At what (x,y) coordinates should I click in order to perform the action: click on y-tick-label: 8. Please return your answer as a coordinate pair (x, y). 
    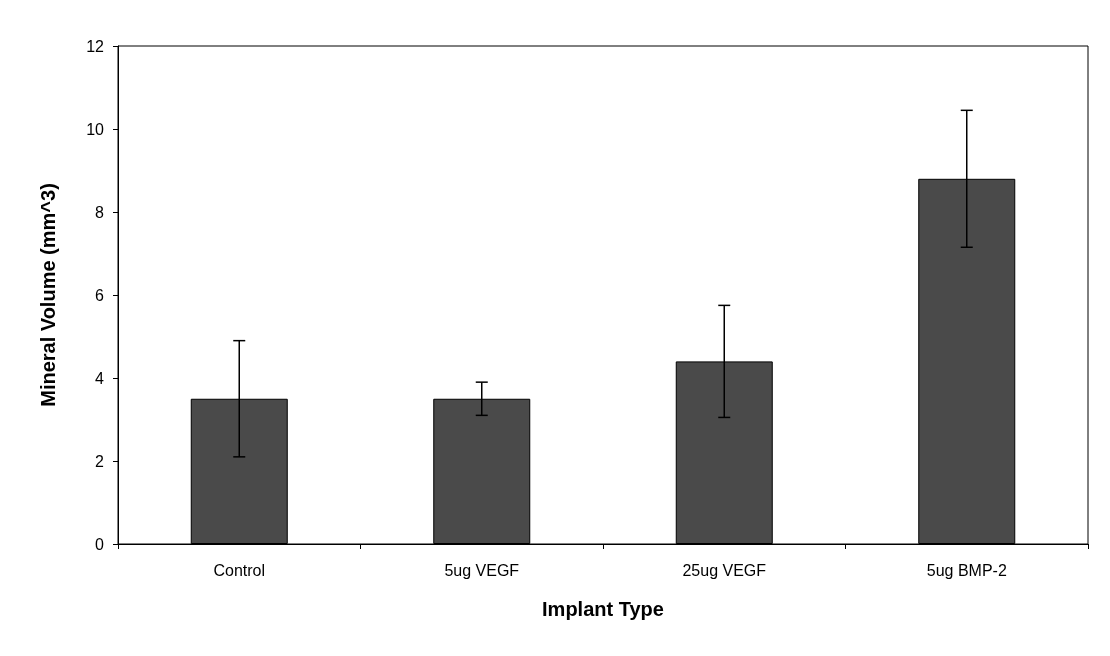
    Looking at the image, I should click on (100, 212).